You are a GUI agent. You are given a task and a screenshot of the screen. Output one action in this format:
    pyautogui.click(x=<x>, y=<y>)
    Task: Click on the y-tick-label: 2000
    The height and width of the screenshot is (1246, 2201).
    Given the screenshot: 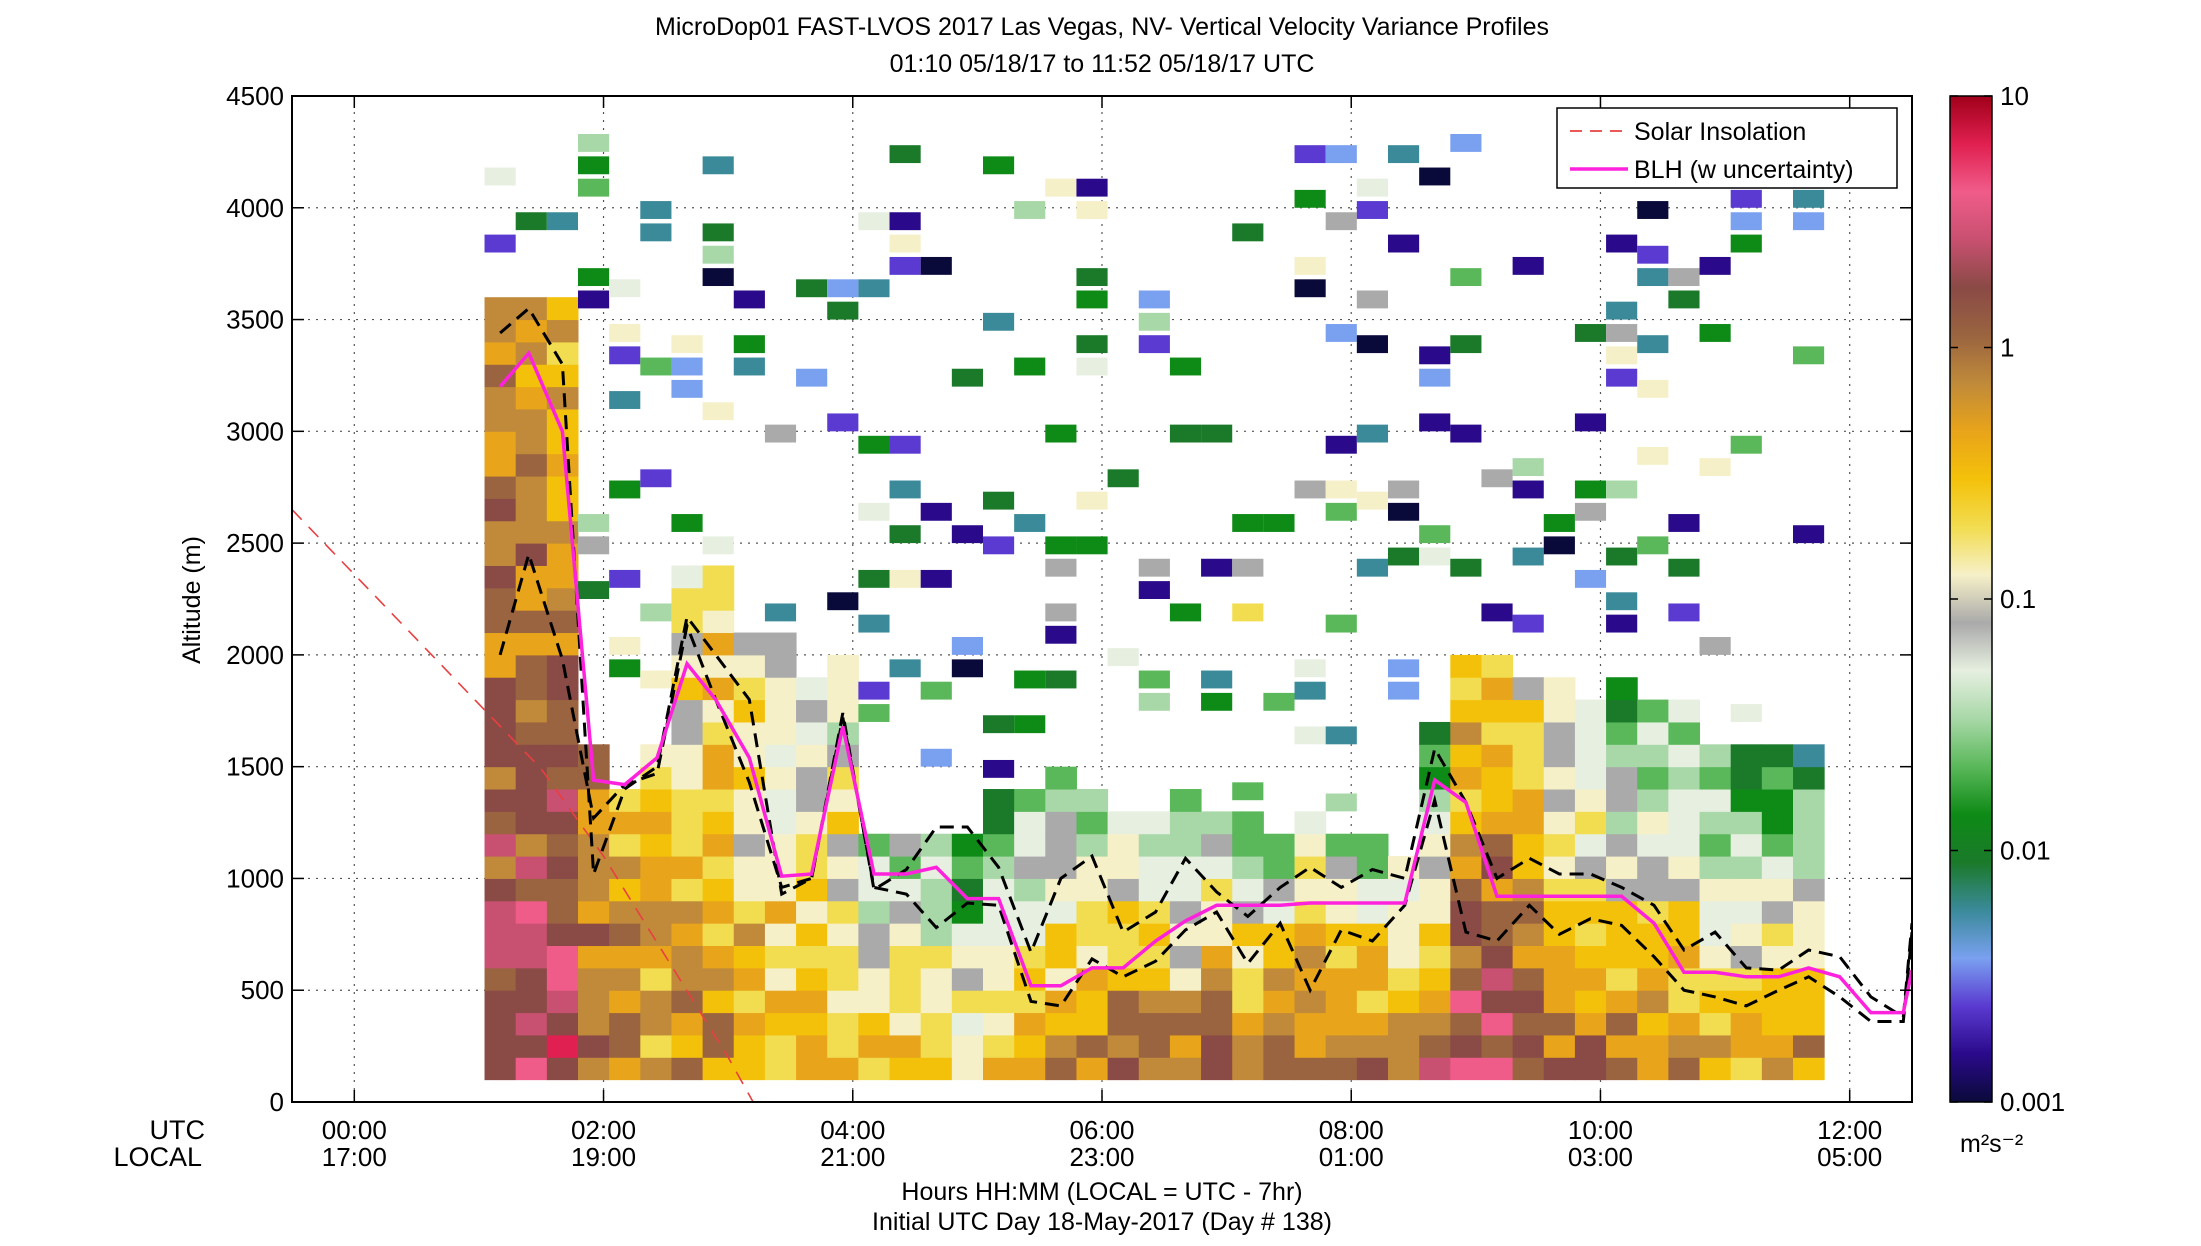 What is the action you would take?
    pyautogui.click(x=255, y=655)
    